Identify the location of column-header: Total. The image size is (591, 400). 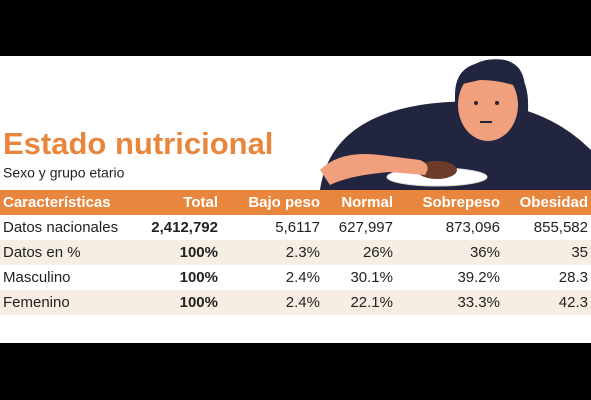
(200, 202).